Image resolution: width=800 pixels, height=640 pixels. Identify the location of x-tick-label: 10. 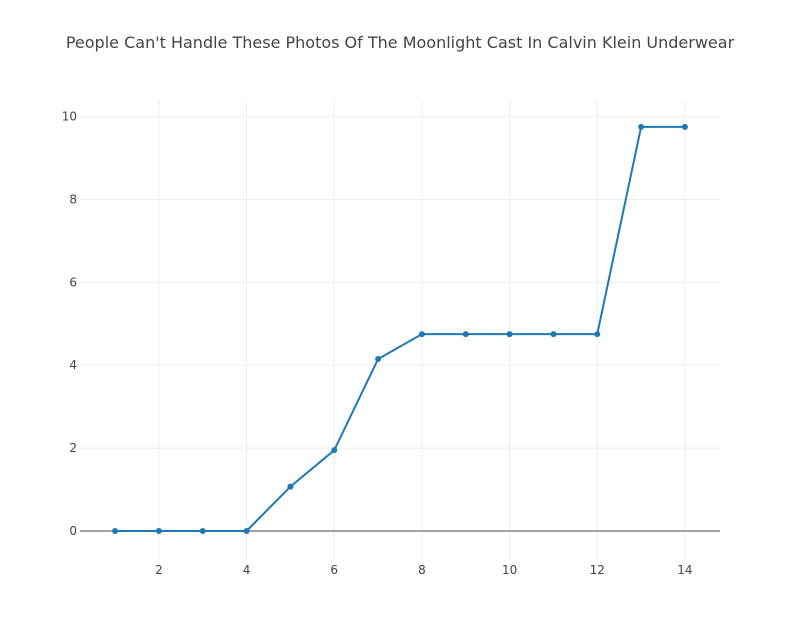
(509, 570).